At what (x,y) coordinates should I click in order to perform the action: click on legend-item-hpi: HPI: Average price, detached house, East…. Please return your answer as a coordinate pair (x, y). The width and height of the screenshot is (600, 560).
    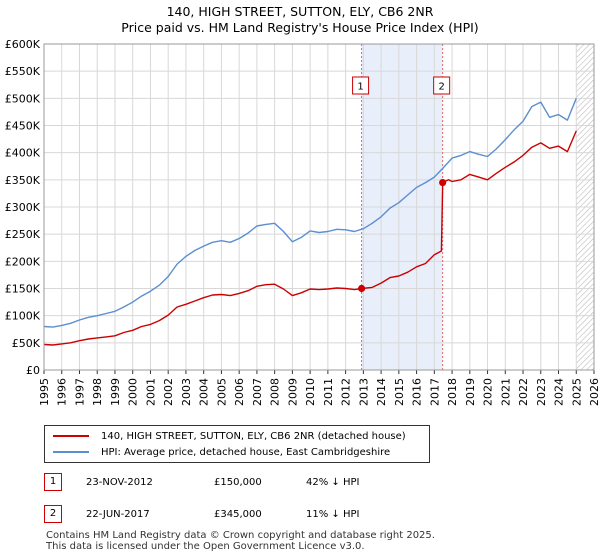
    Looking at the image, I should click on (221, 452).